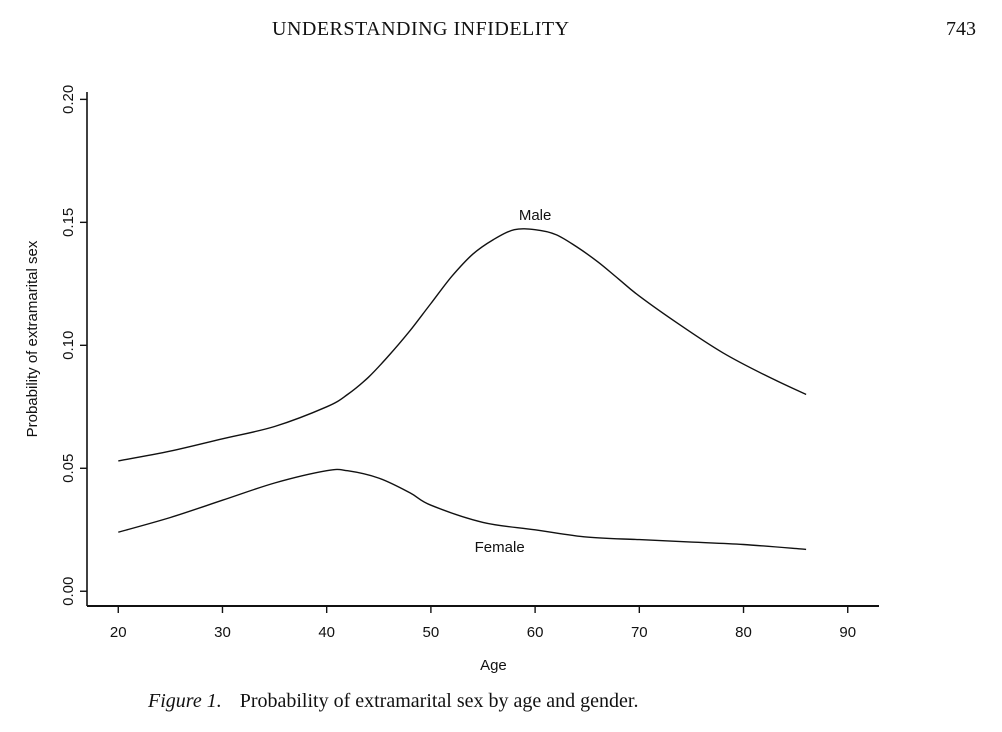  Describe the element at coordinates (431, 632) in the screenshot. I see `x-tick-label: 50` at that location.